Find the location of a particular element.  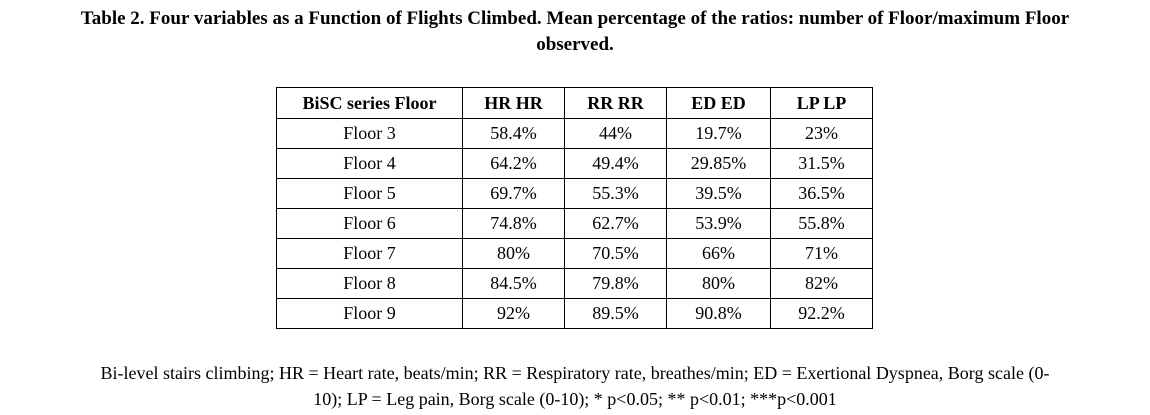

value-cell: 58.4% is located at coordinates (513, 133).